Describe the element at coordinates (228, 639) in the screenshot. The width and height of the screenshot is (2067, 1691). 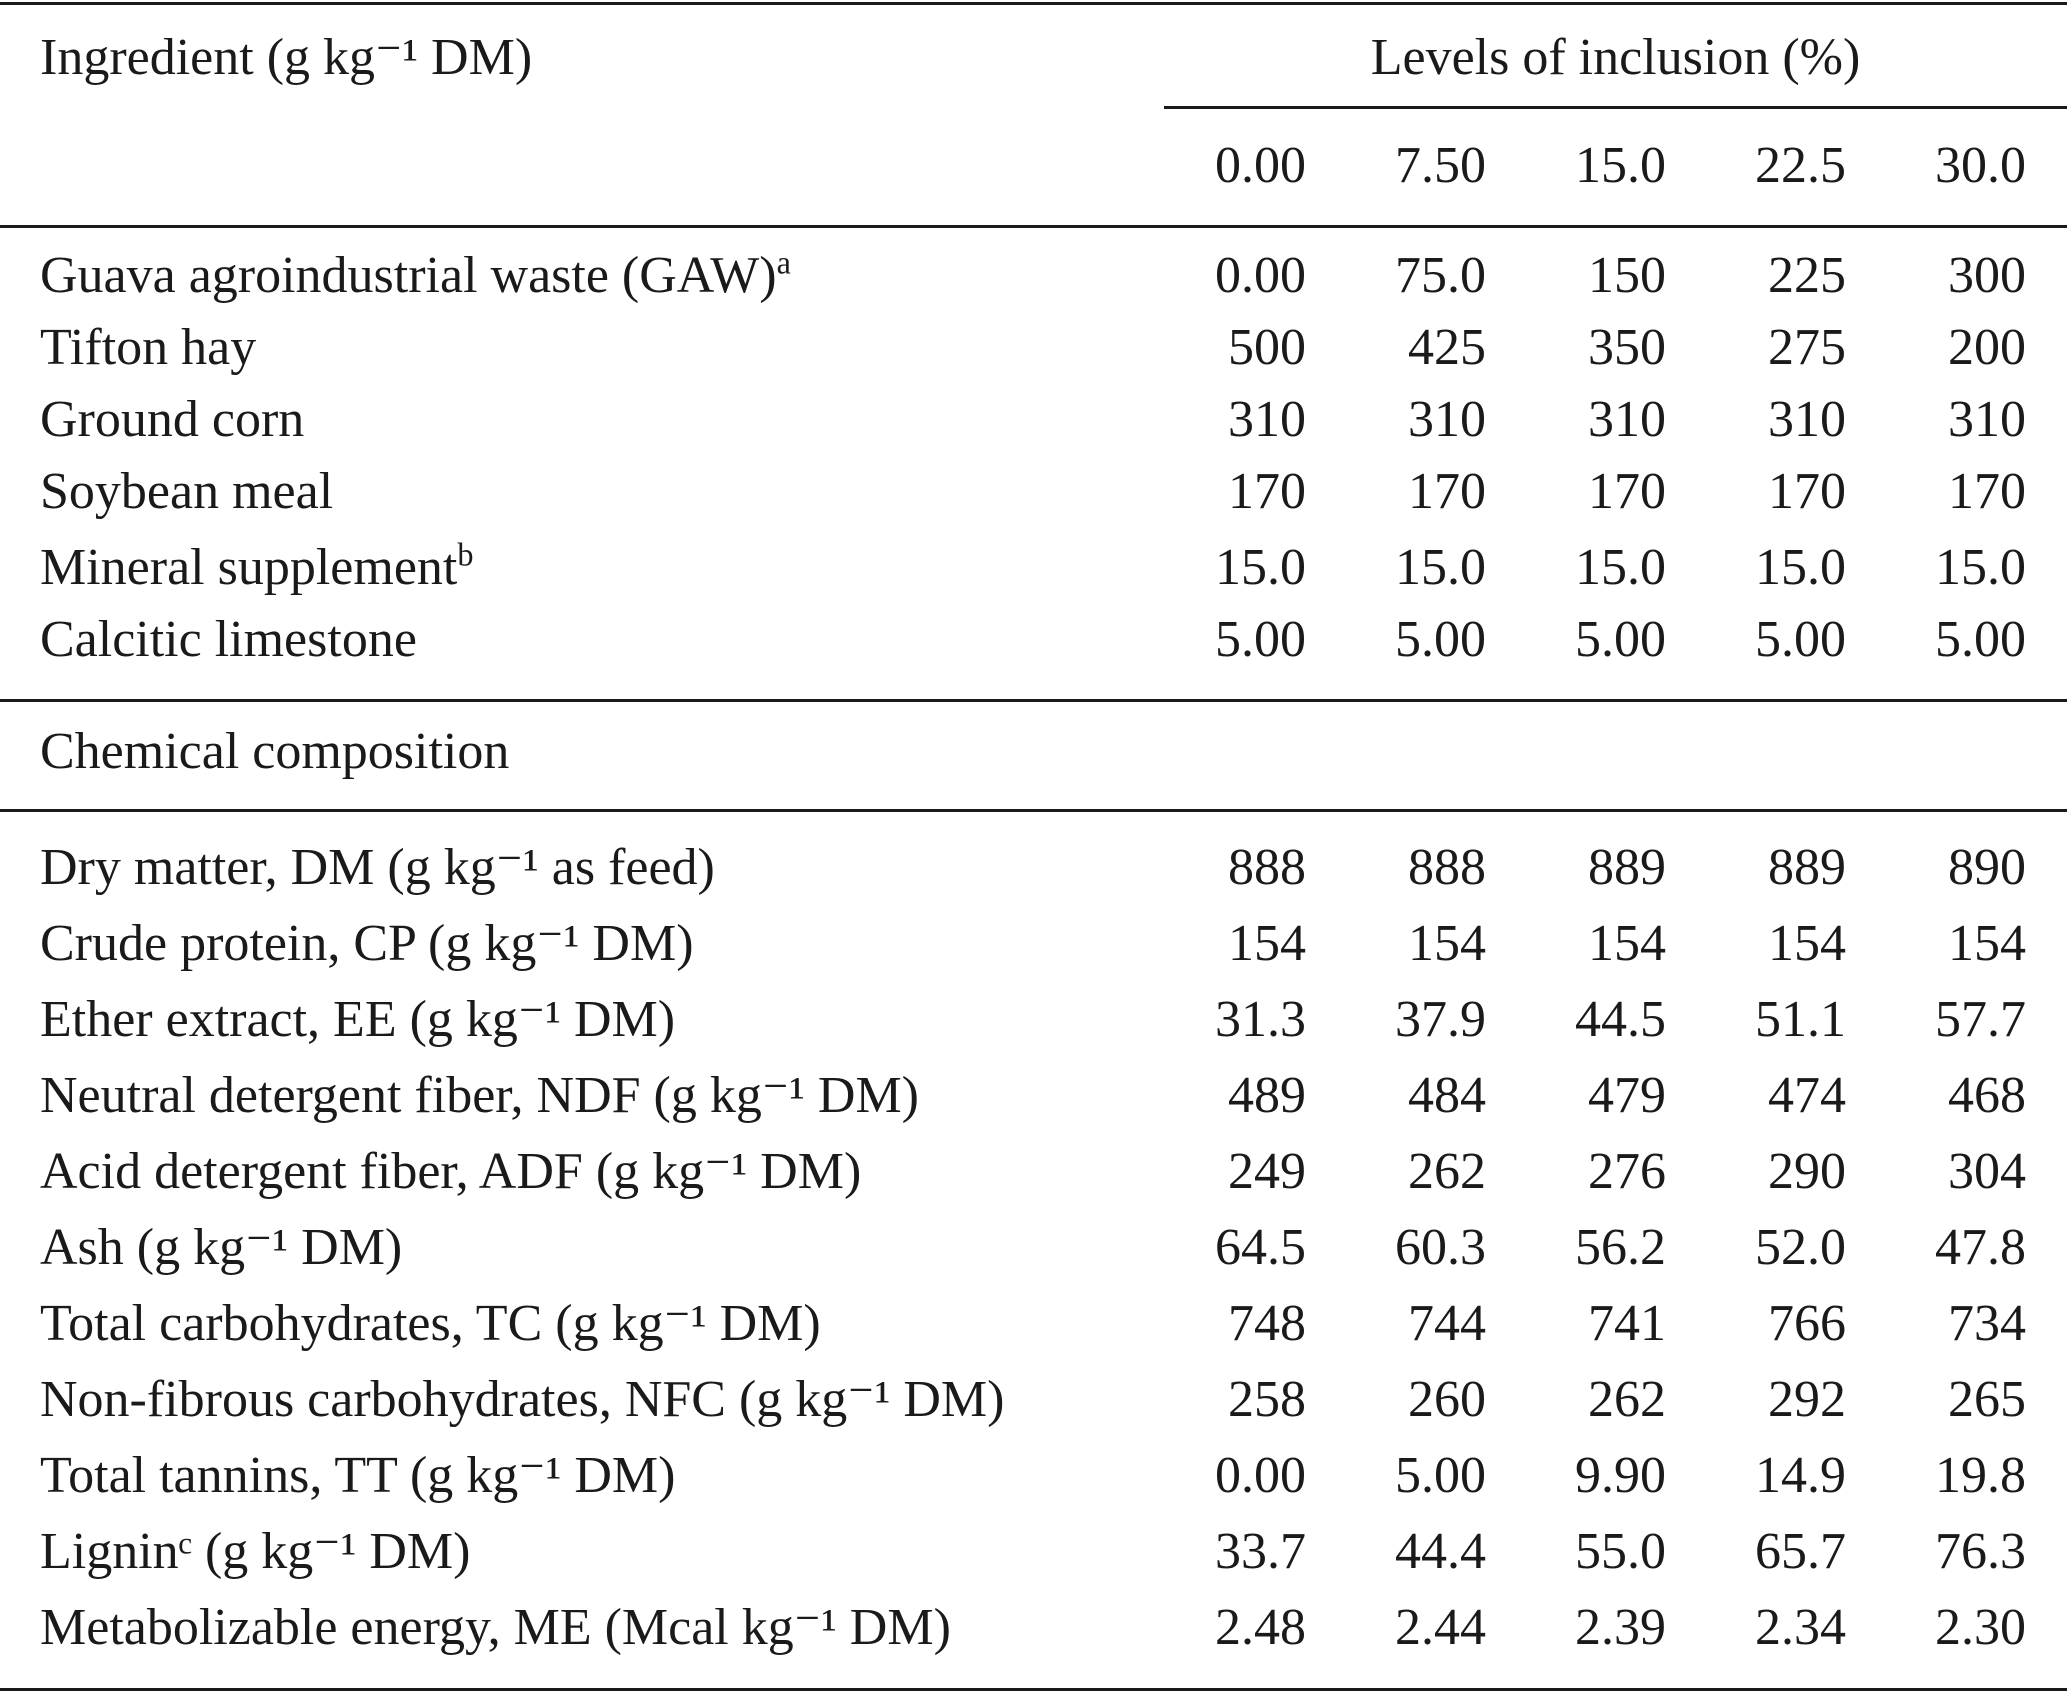
I see `row-label: Calcitic limestone` at that location.